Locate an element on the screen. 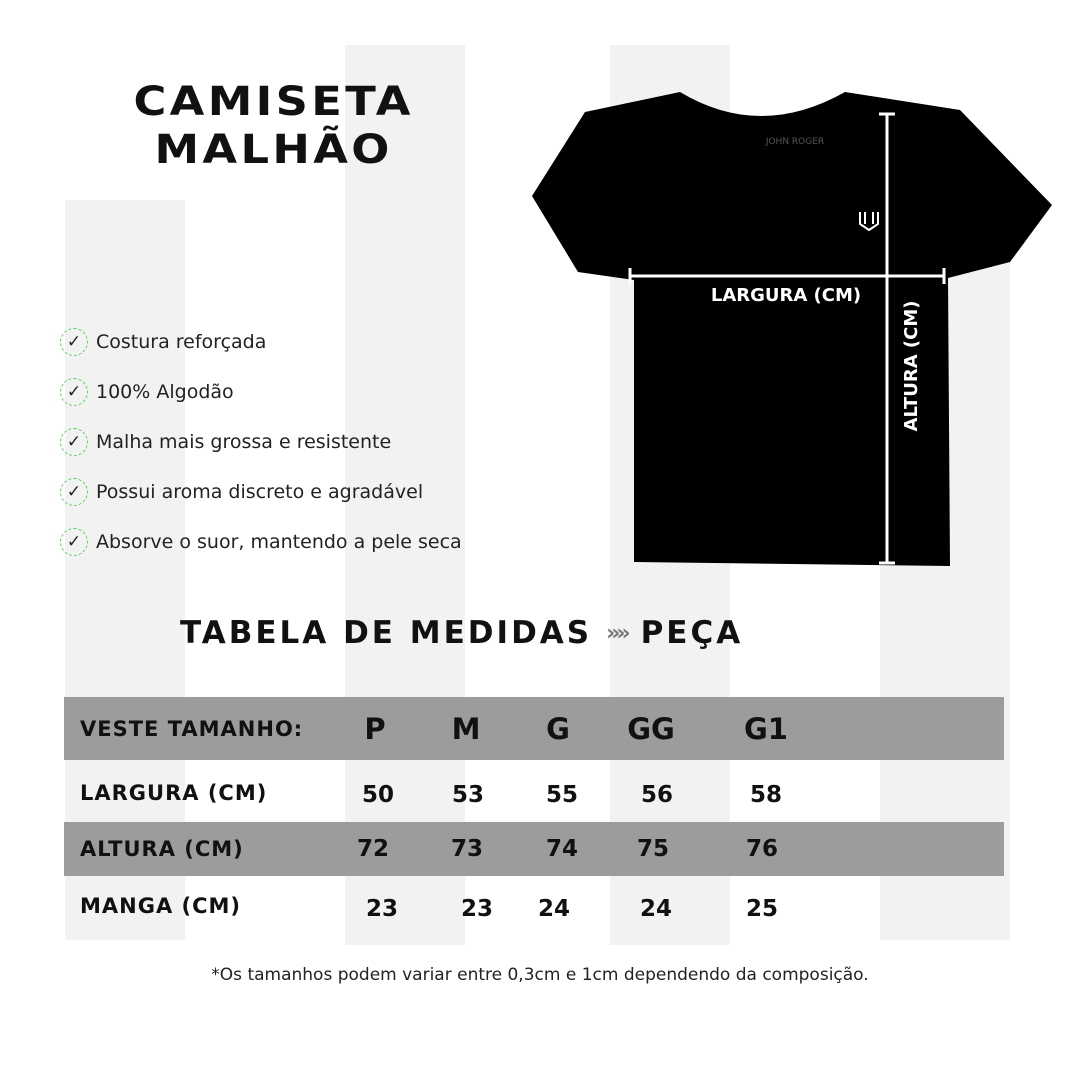 The height and width of the screenshot is (1080, 1080). cell: 50 is located at coordinates (378, 795).